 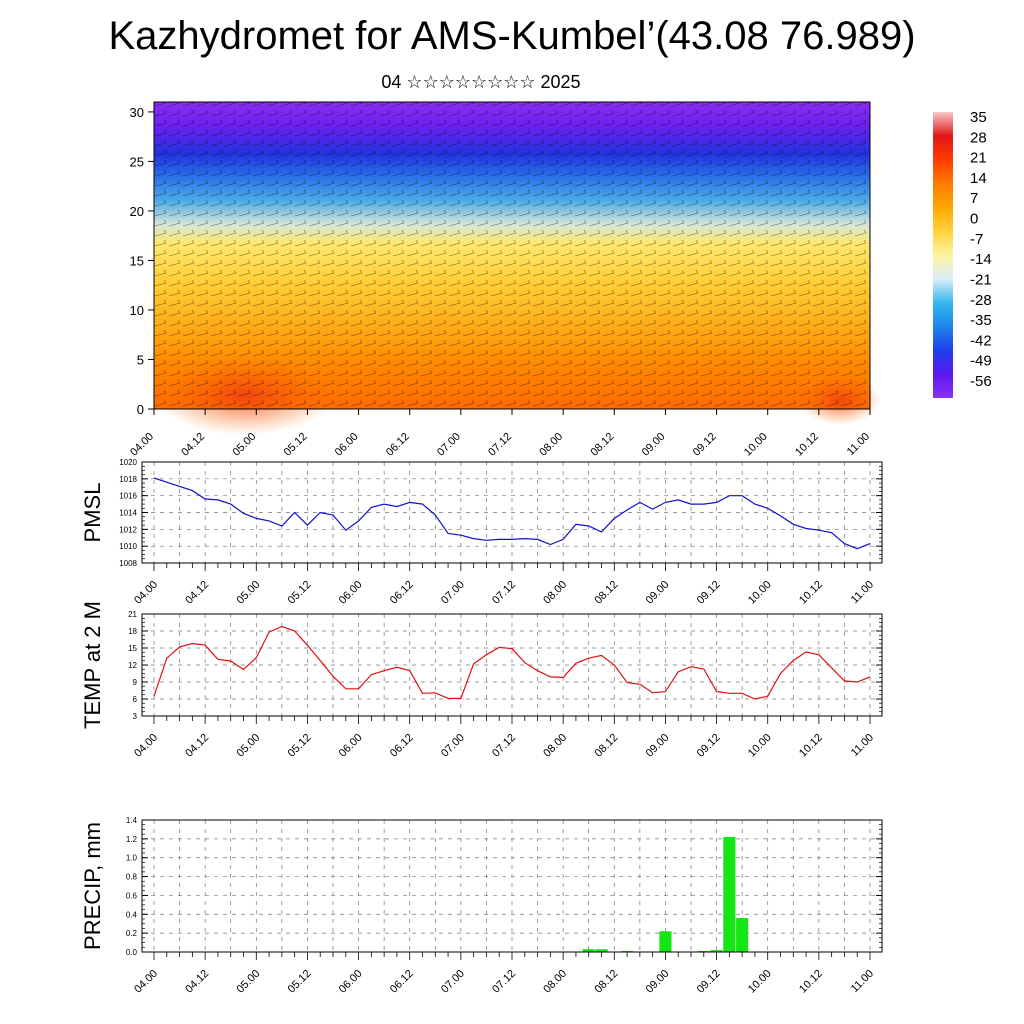 I want to click on colorbar-label: 28, so click(x=978, y=137).